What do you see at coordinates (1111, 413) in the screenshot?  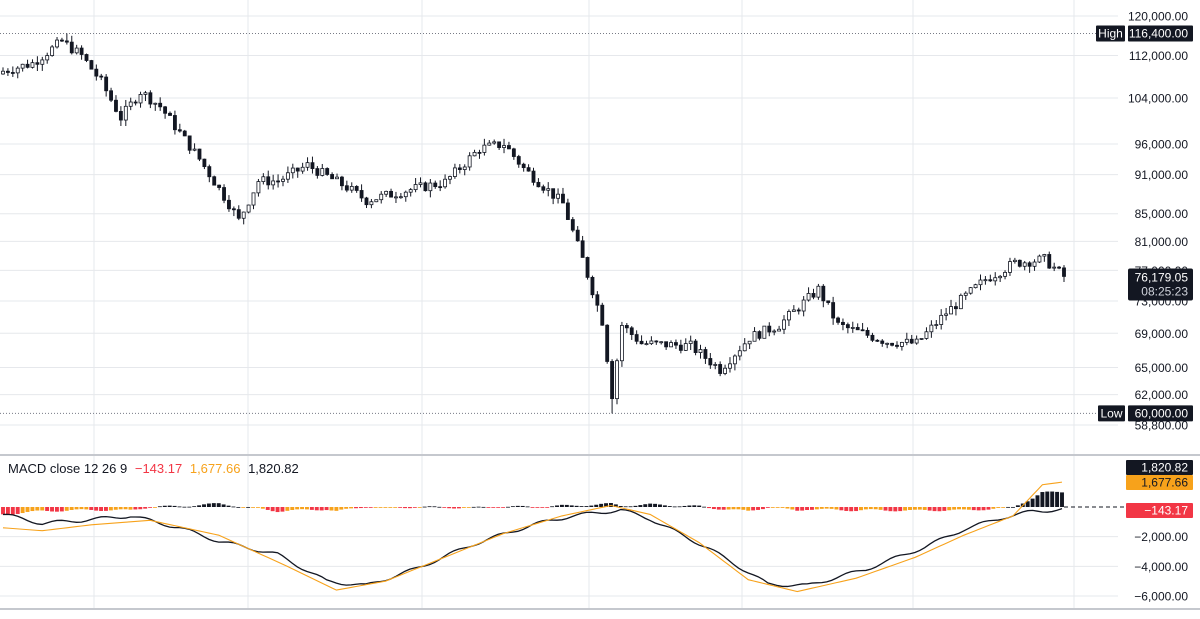 I see `low-label-text: Low` at bounding box center [1111, 413].